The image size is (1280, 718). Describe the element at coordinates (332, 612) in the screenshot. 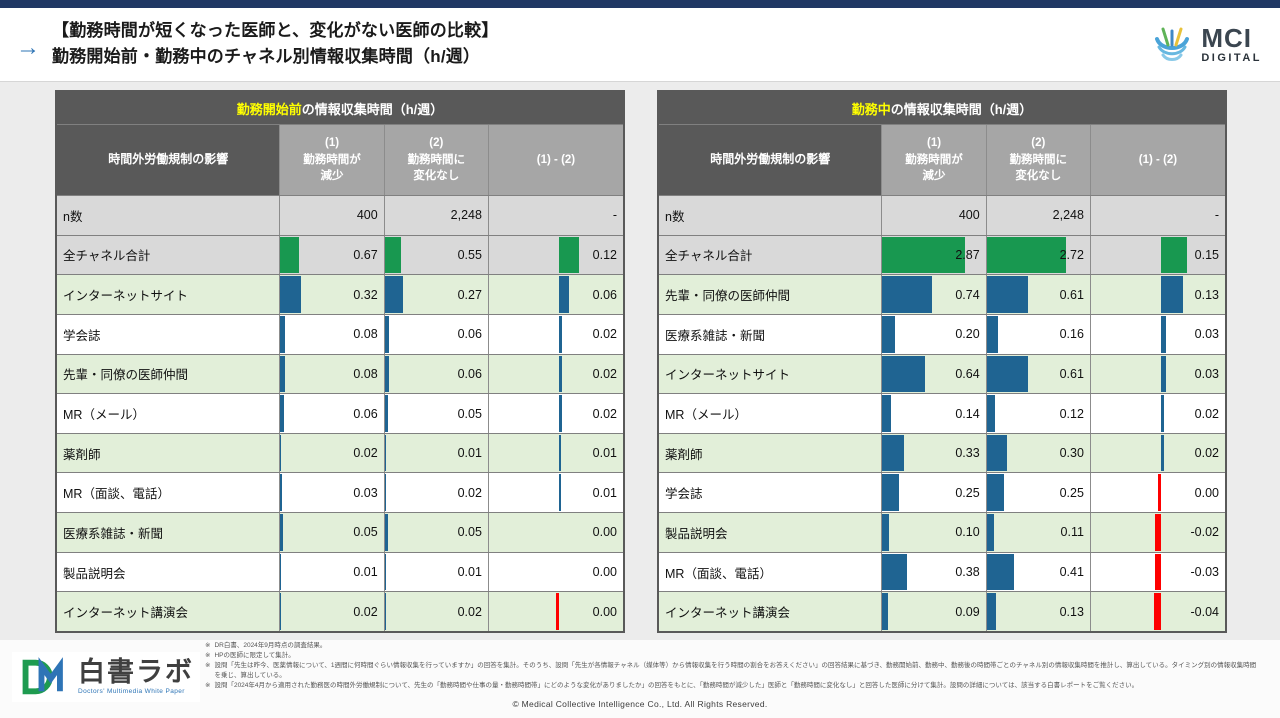

I see `value-decreased-cell: 0.02` at that location.